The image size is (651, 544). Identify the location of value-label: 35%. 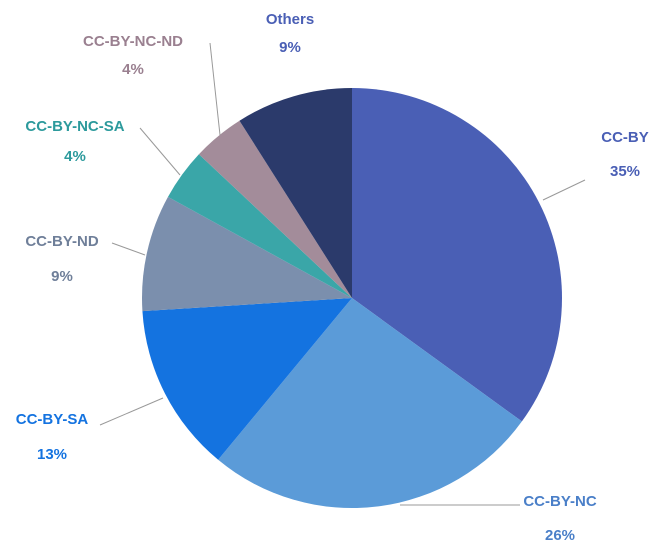
(625, 171).